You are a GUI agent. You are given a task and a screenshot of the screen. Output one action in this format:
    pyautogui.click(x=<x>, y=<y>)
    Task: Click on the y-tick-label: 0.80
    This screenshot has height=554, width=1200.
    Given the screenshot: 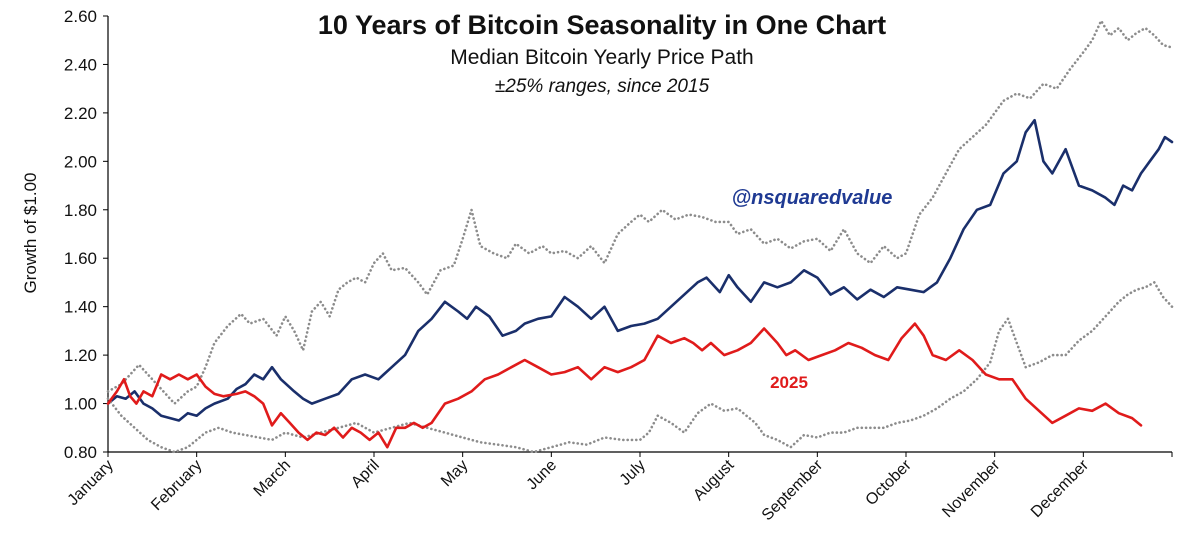 What is the action you would take?
    pyautogui.click(x=80, y=452)
    